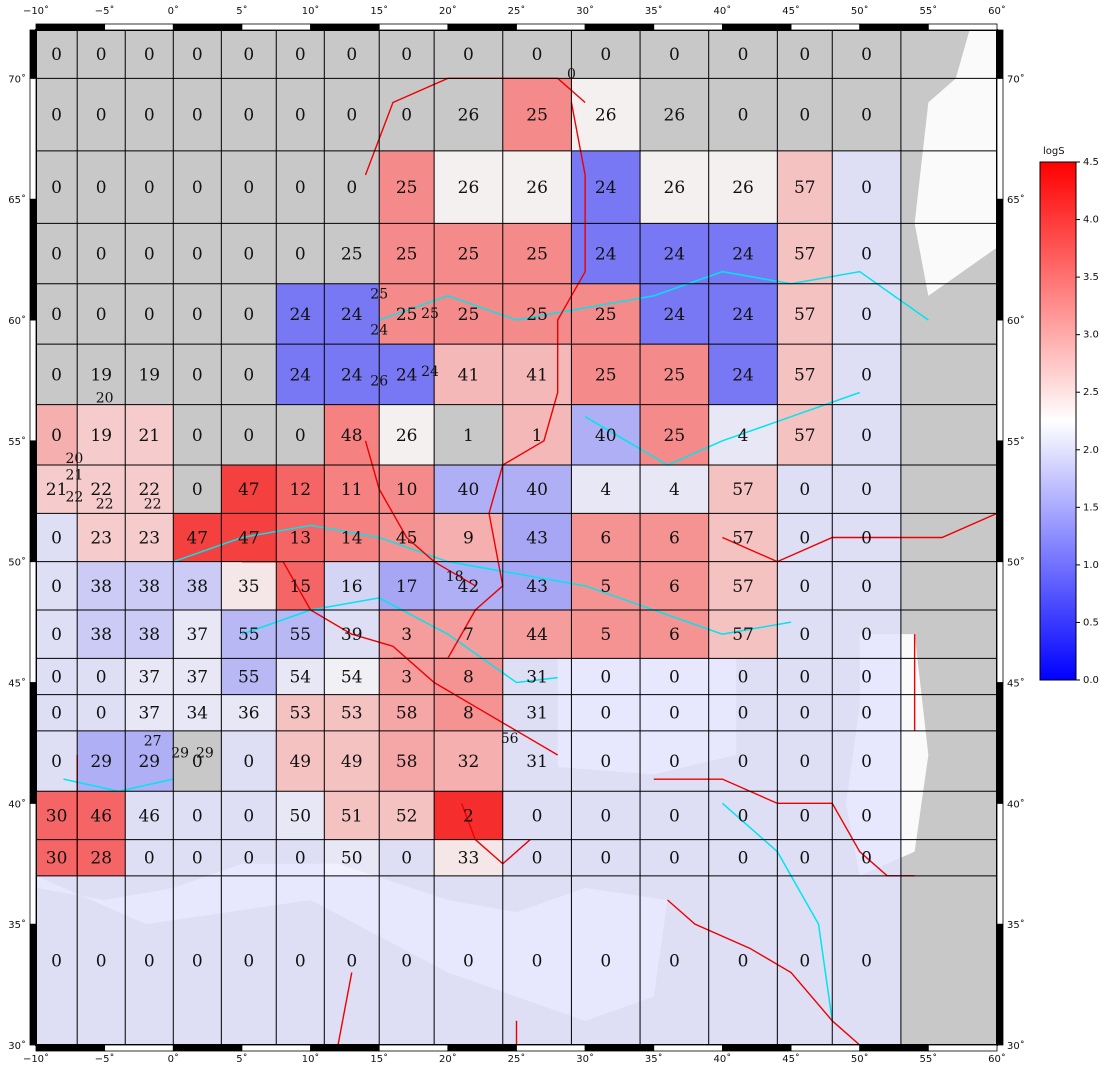 This screenshot has width=1113, height=1071. Describe the element at coordinates (468, 714) in the screenshot. I see `cell-value-label: 8` at that location.